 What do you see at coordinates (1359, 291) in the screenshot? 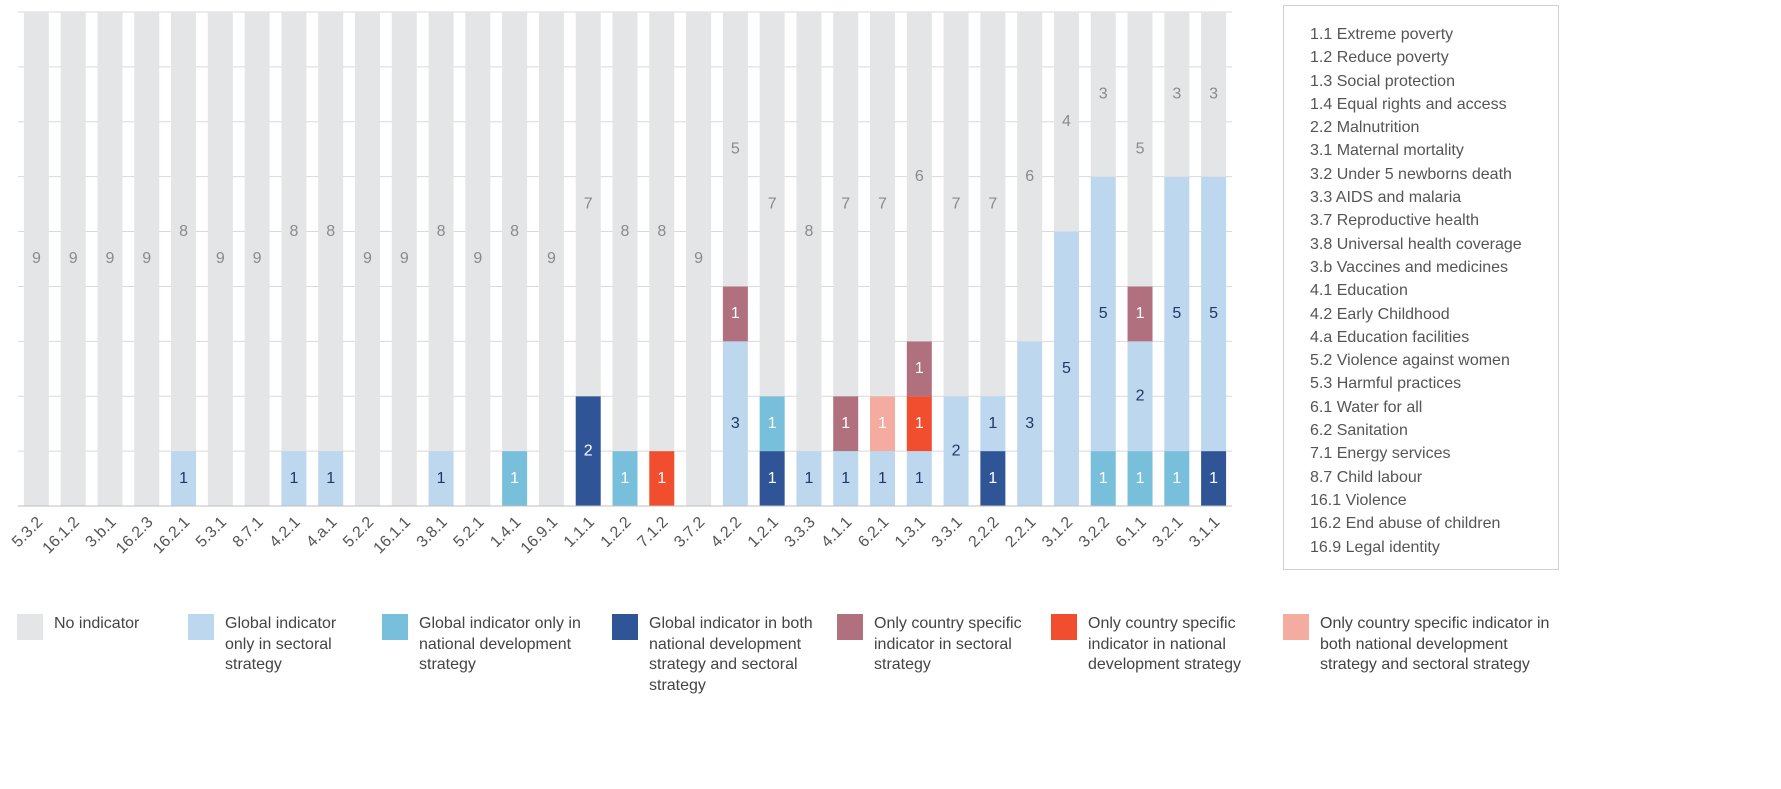
I see `target-item: 4.1 Education` at bounding box center [1359, 291].